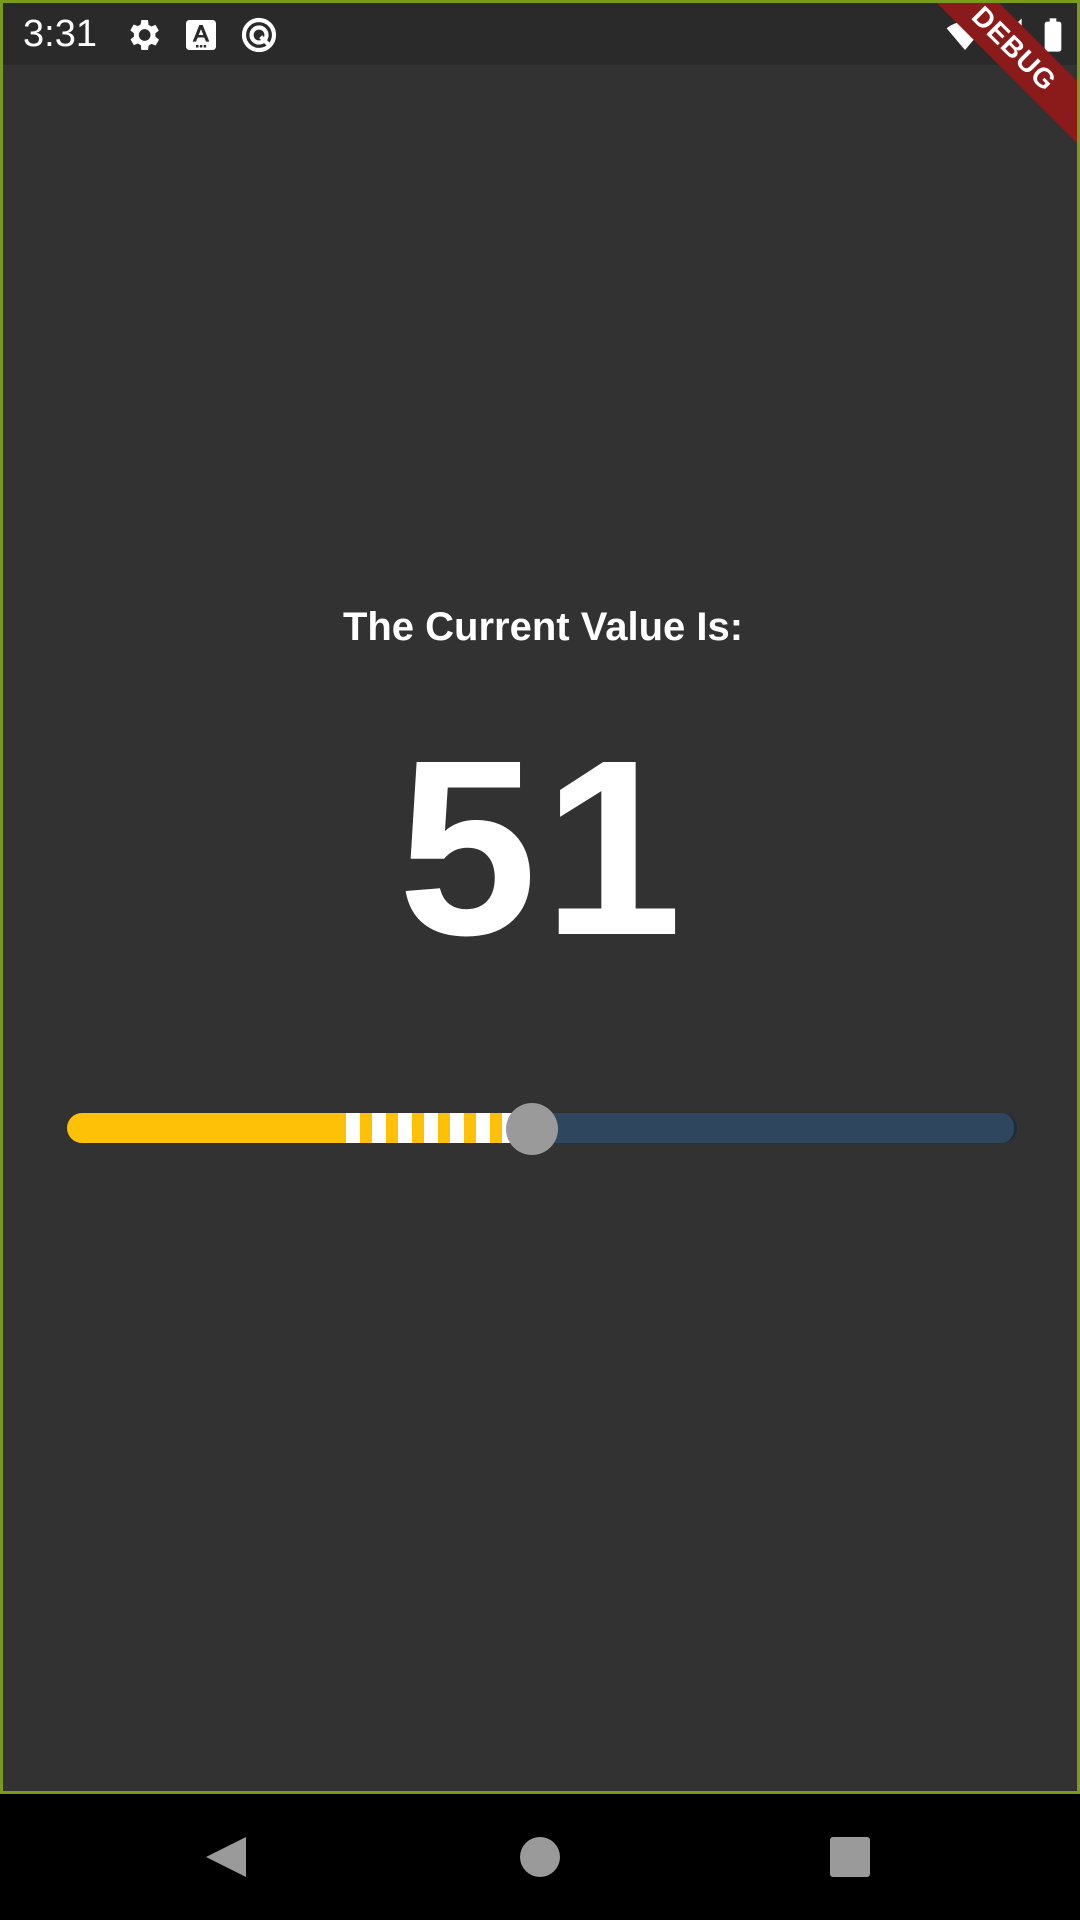 This screenshot has width=1080, height=1920. I want to click on current-value: 51, so click(543, 847).